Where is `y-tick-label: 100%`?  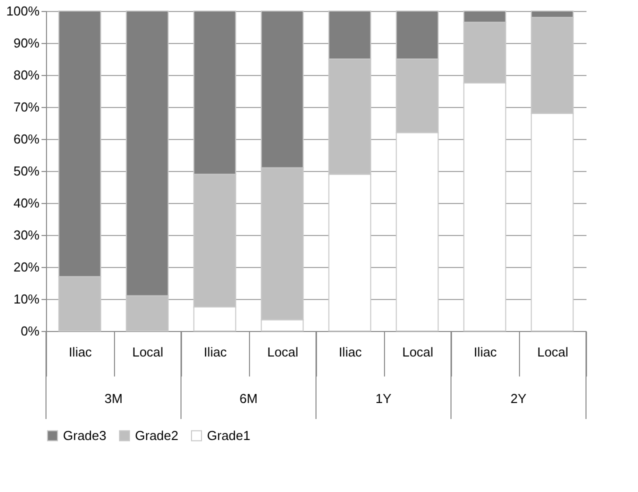
y-tick-label: 100% is located at coordinates (23, 11).